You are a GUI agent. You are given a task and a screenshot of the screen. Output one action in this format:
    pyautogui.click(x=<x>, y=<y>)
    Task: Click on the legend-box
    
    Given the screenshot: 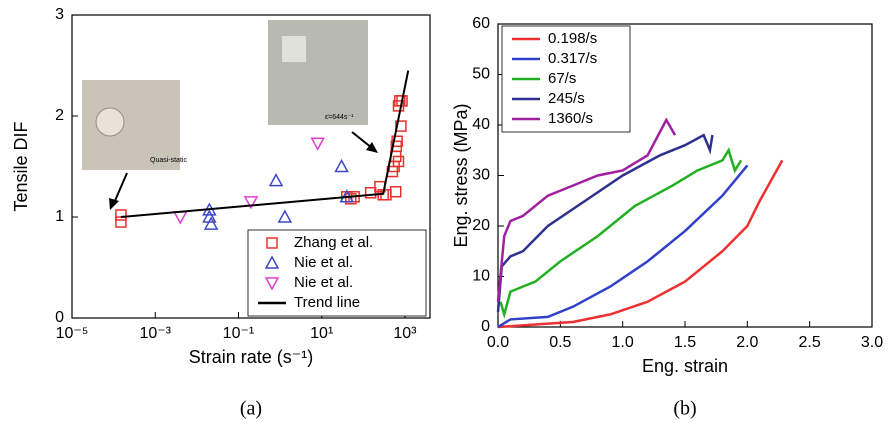 What is the action you would take?
    pyautogui.click(x=566, y=79)
    